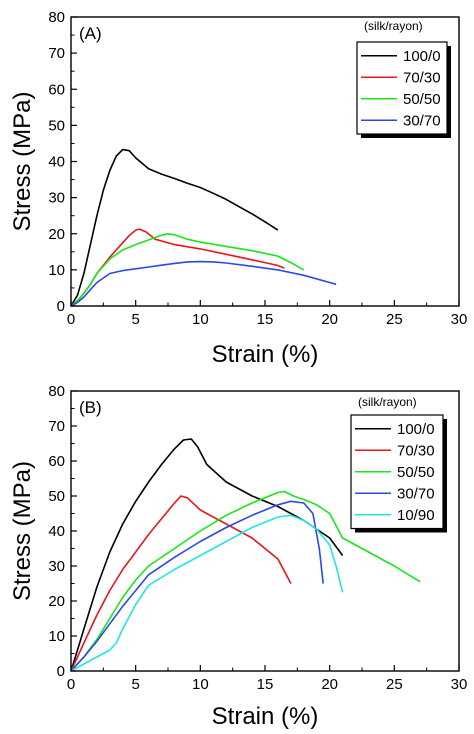 The image size is (474, 734). What do you see at coordinates (56, 198) in the screenshot?
I see `panel-a-y-tick-label: 30` at bounding box center [56, 198].